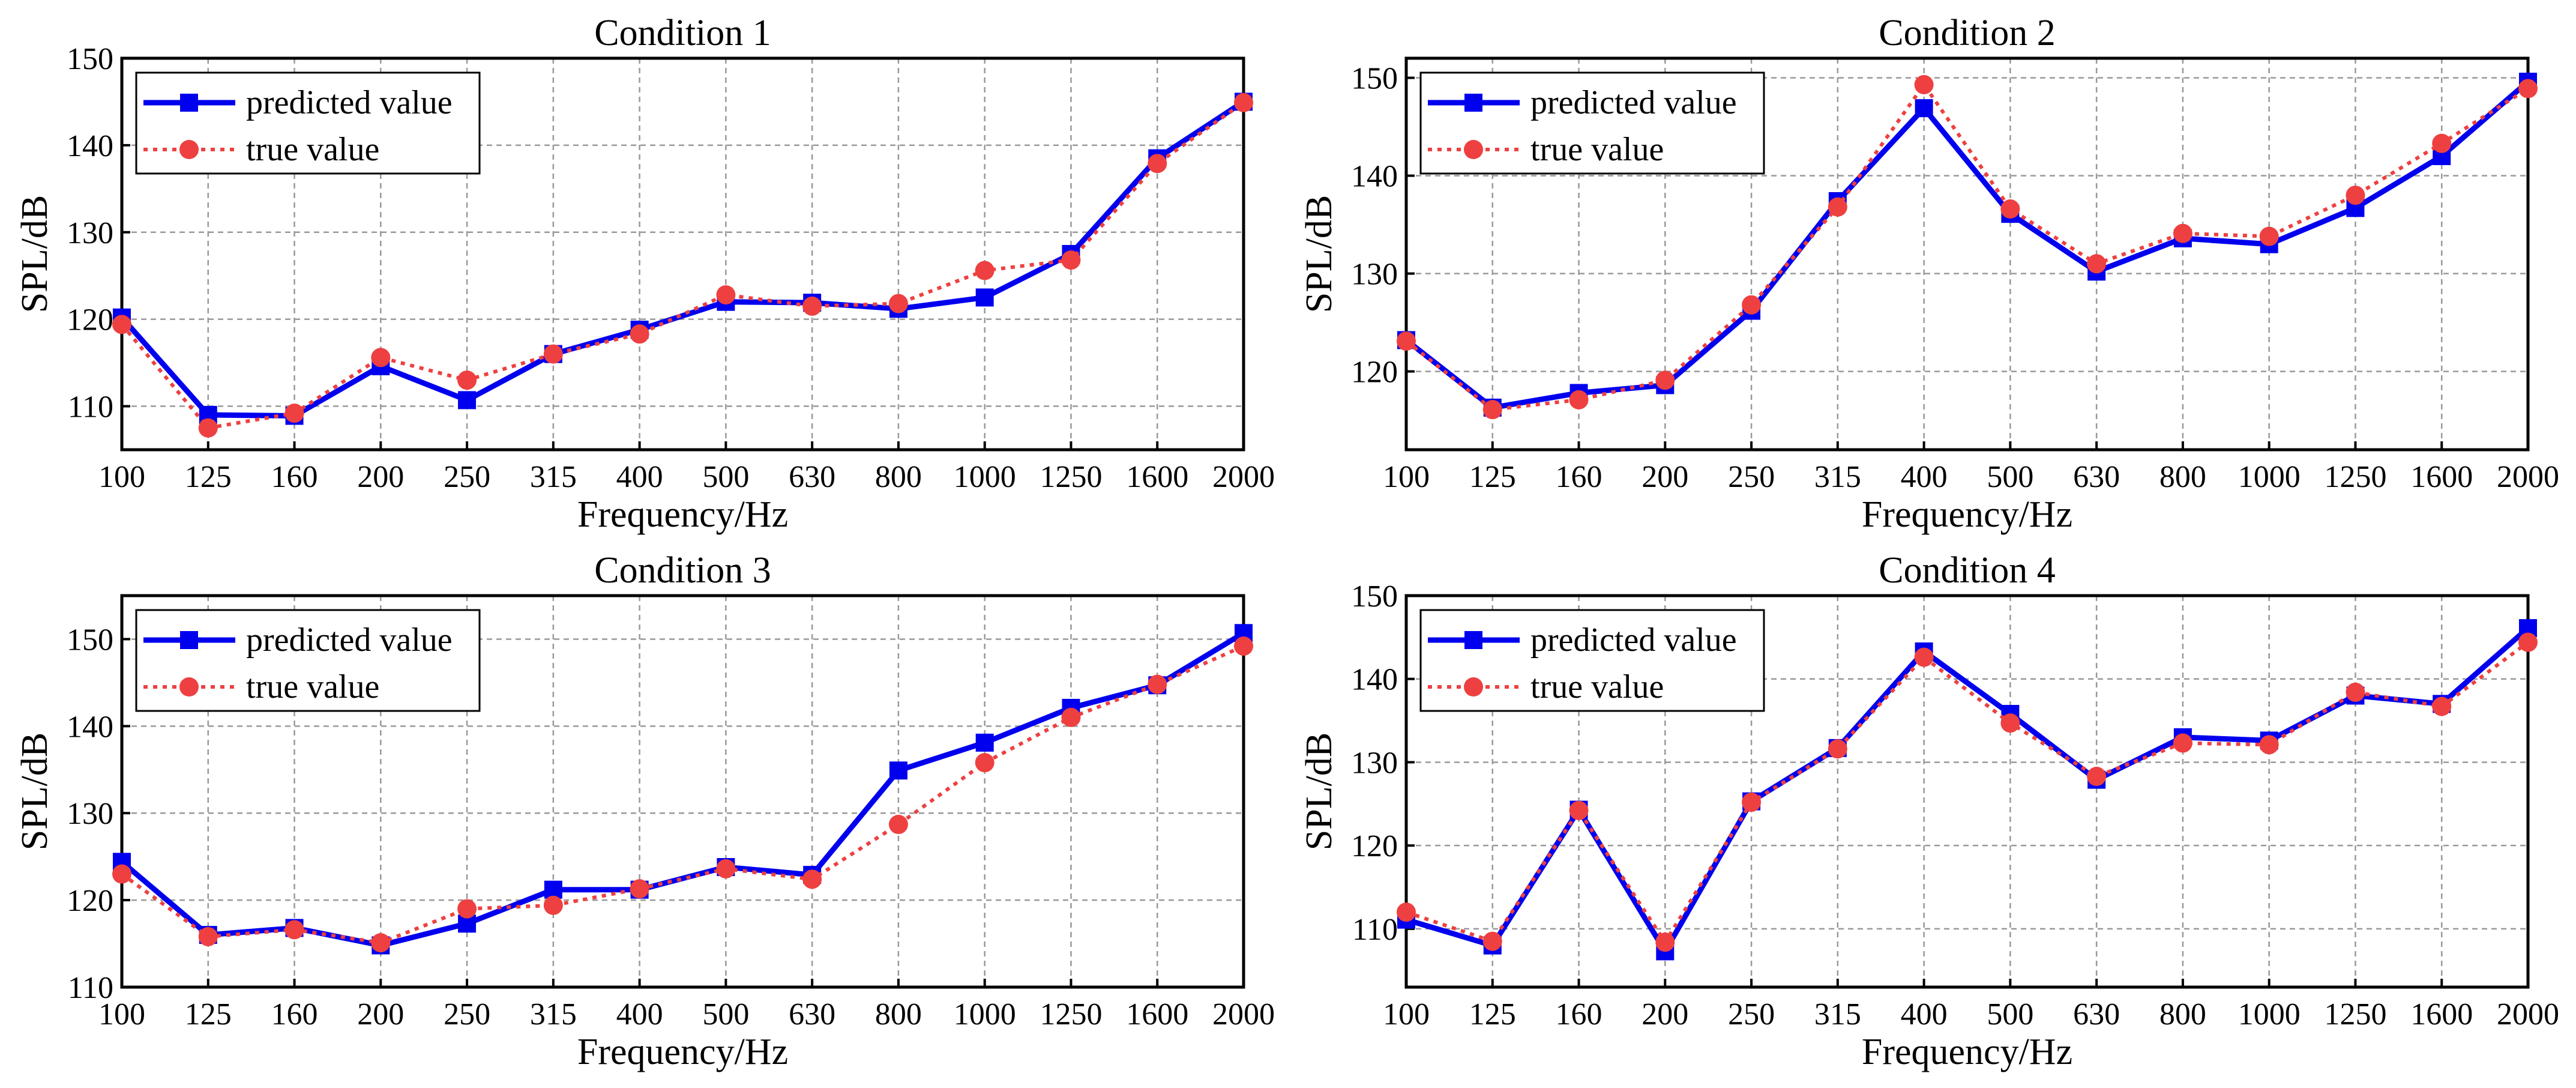 The width and height of the screenshot is (2576, 1088). What do you see at coordinates (725, 1014) in the screenshot?
I see `x-tick-label: 500` at bounding box center [725, 1014].